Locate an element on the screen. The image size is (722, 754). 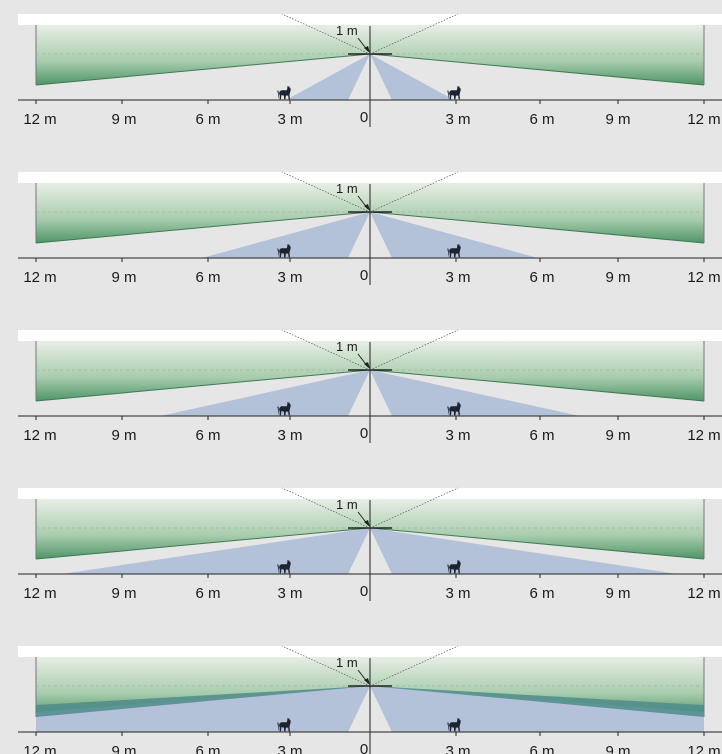
floor-band-left is located at coordinates (203, 701).